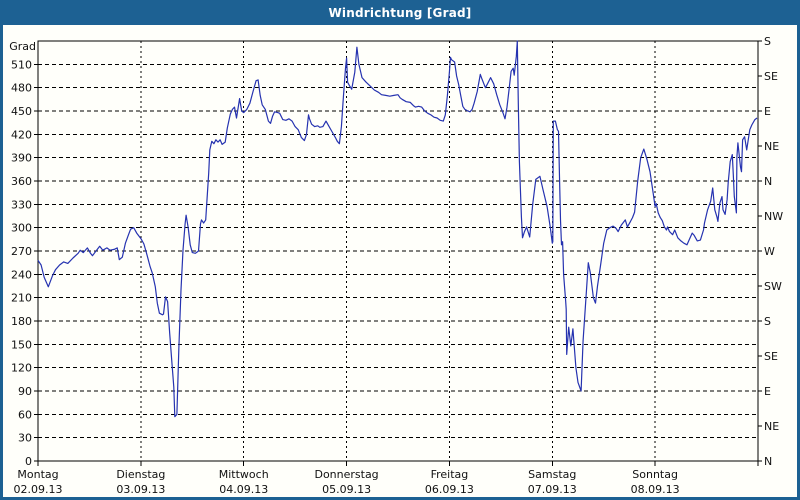 Image resolution: width=800 pixels, height=500 pixels. What do you see at coordinates (243, 489) in the screenshot?
I see `day-date-label: 04.09.13` at bounding box center [243, 489].